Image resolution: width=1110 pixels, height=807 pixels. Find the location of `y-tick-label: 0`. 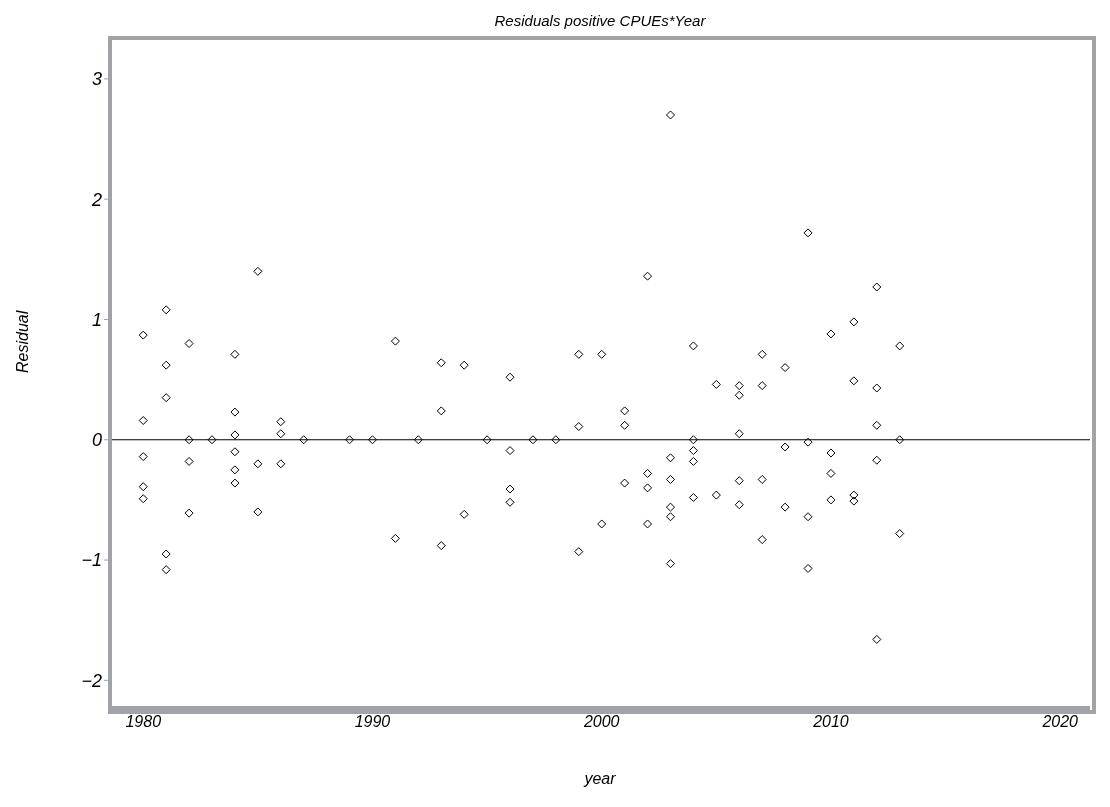

y-tick-label: 0 is located at coordinates (96, 440).